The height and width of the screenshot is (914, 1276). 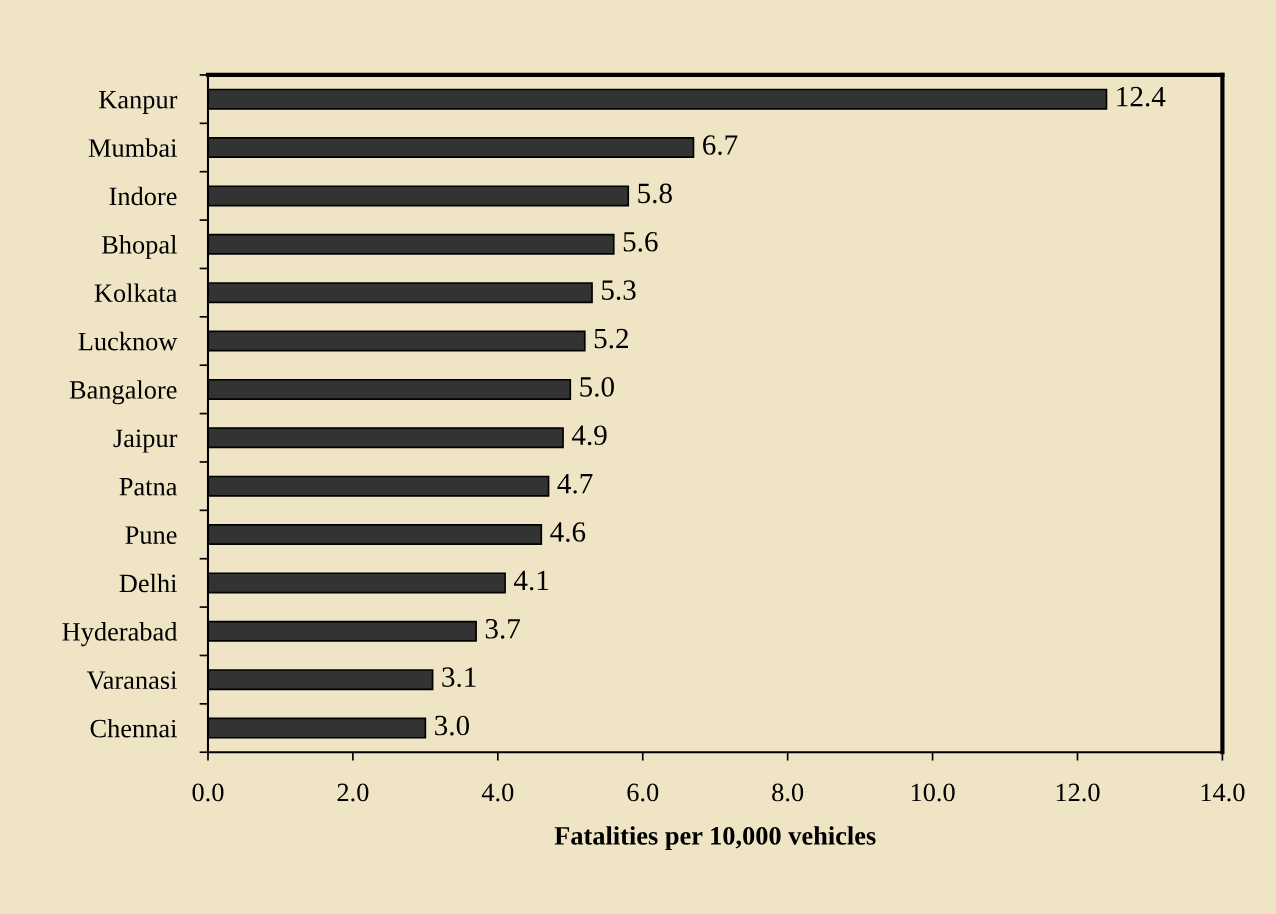 What do you see at coordinates (145, 441) in the screenshot?
I see `y-tick-label: Jaipur` at bounding box center [145, 441].